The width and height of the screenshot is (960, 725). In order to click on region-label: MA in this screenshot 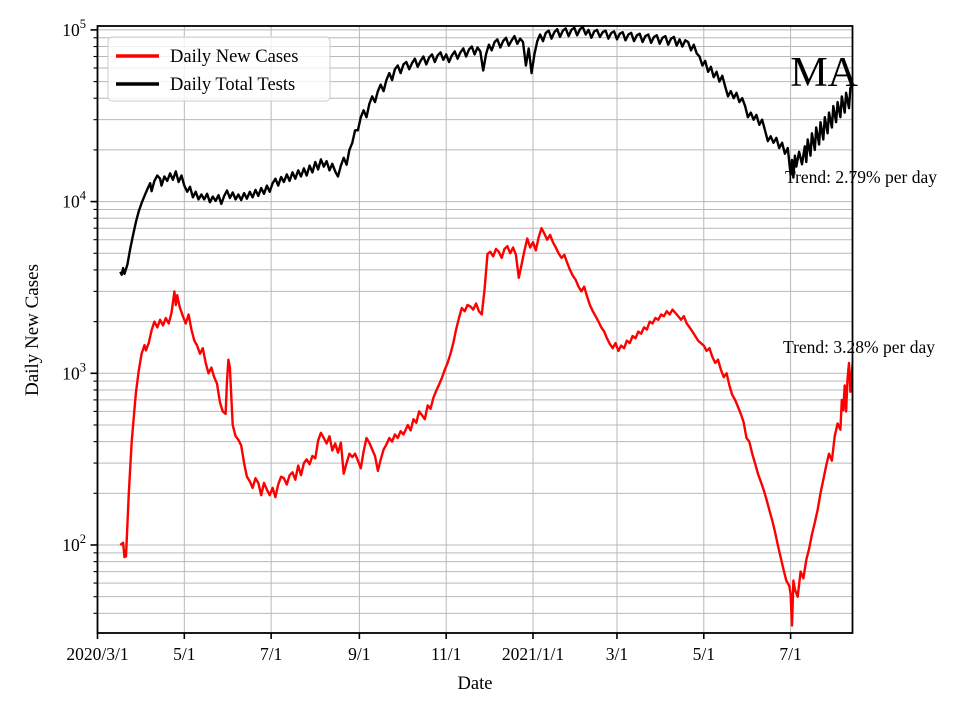, I will do `click(824, 73)`.